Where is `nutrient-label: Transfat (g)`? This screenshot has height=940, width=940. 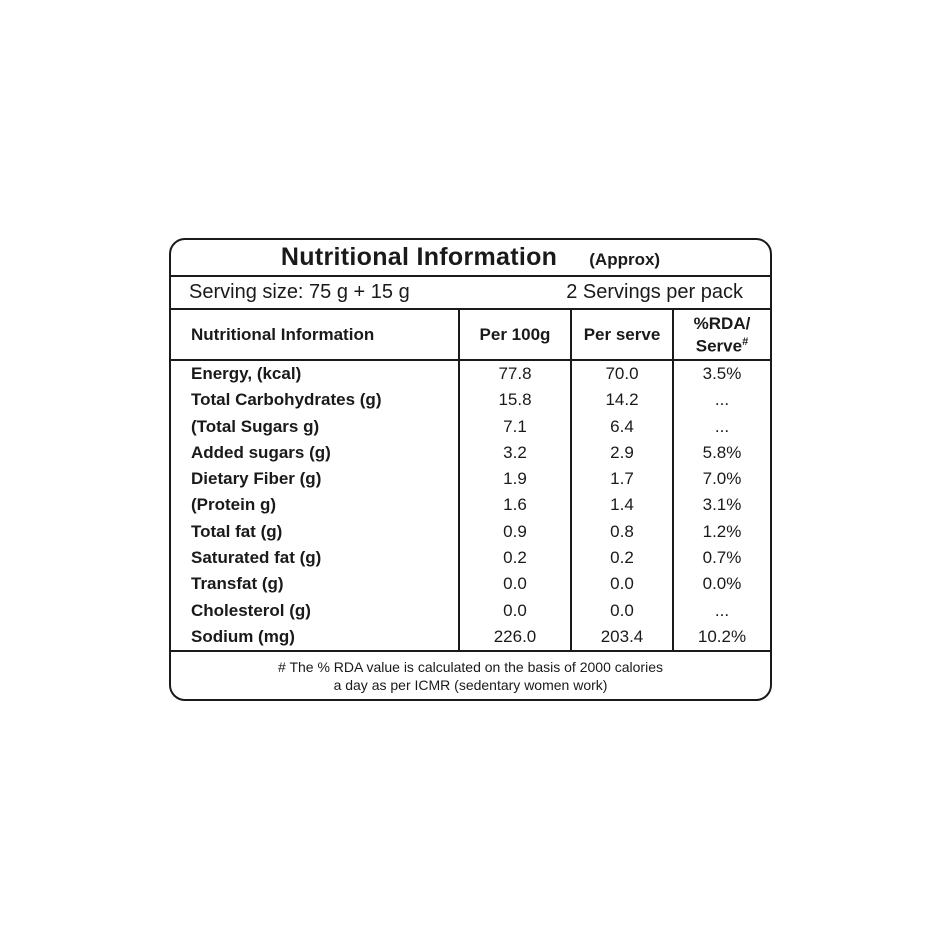
nutrient-label: Transfat (g) is located at coordinates (237, 584).